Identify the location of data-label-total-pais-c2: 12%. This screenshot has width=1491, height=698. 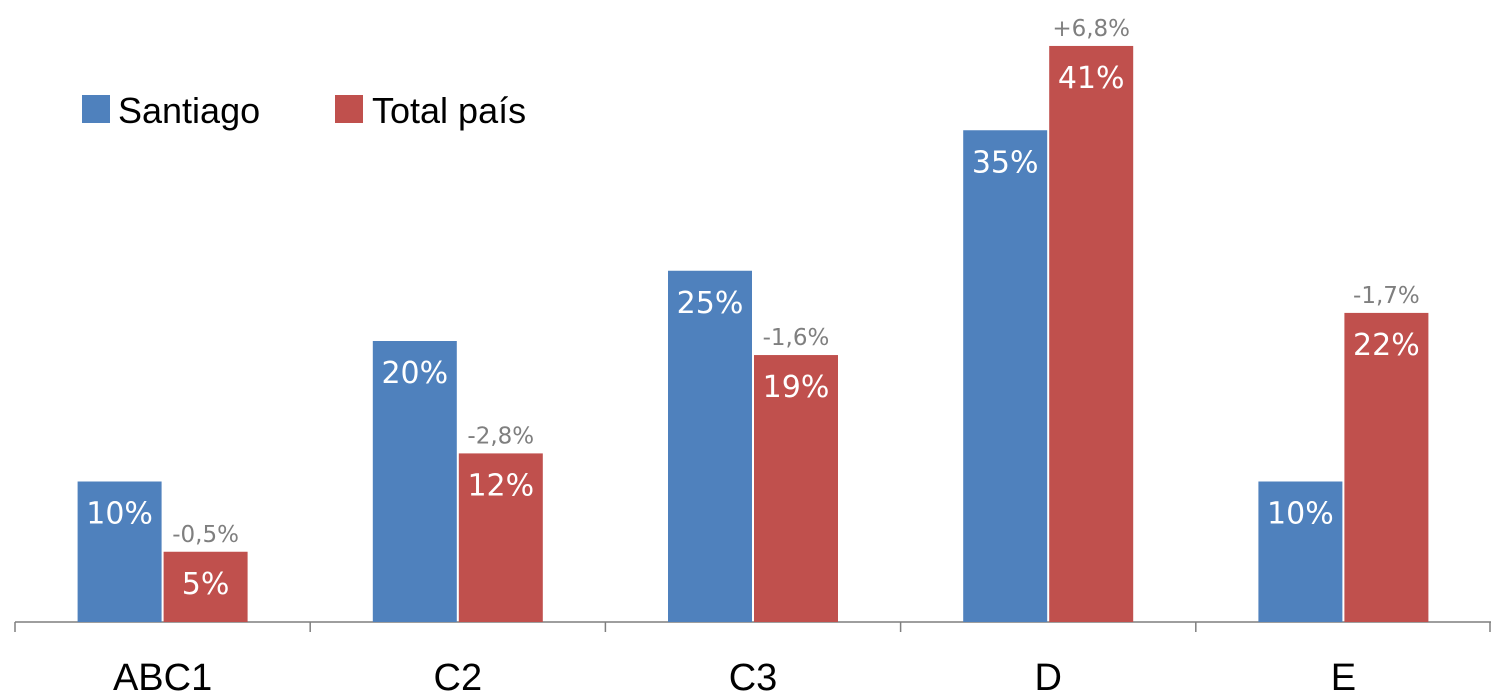
(500, 485).